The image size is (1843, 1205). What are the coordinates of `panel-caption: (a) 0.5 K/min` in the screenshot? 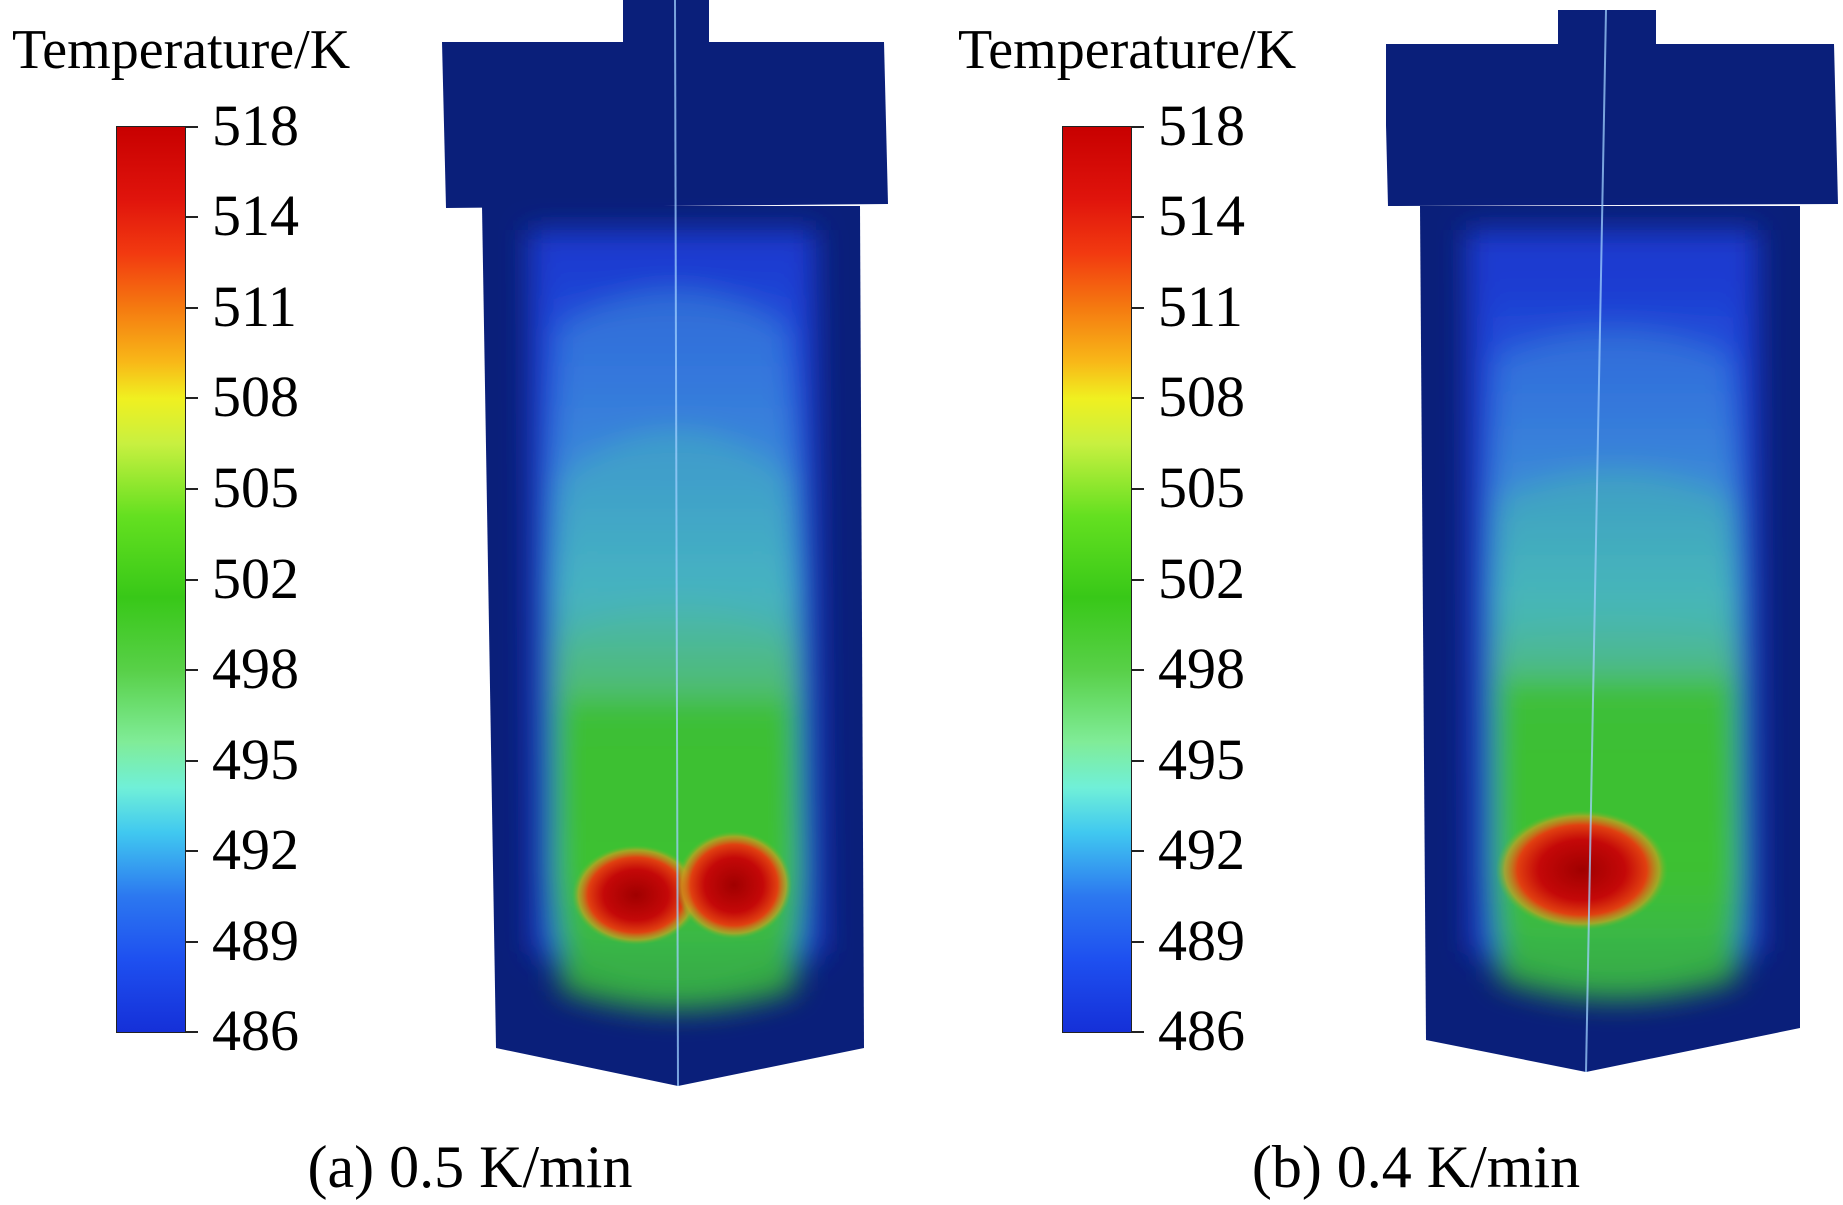 It's located at (470, 1167).